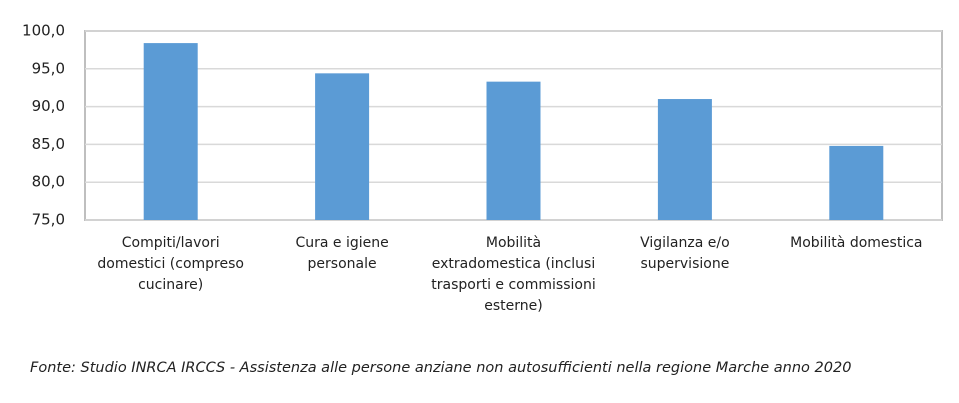 Image resolution: width=959 pixels, height=403 pixels. What do you see at coordinates (48, 144) in the screenshot?
I see `y-tick-label: 85,0` at bounding box center [48, 144].